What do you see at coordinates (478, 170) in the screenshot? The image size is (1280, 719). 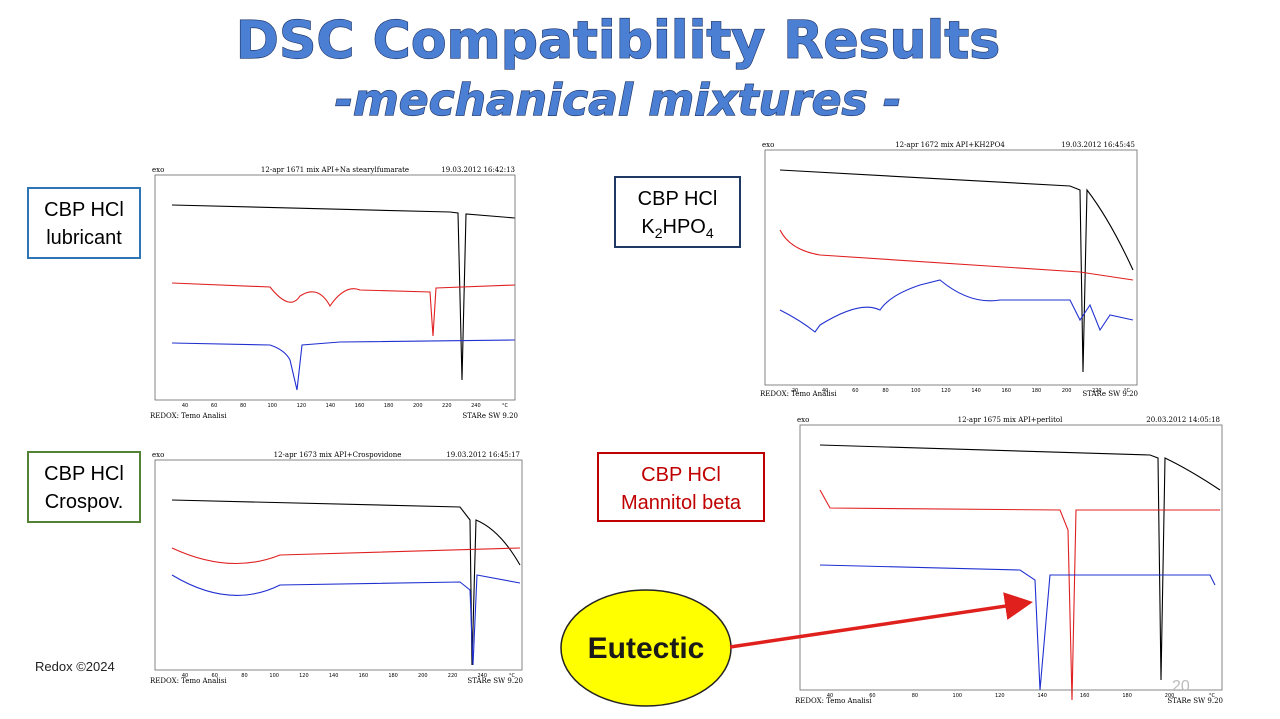 I see `plot-date: 19.03.2012 16:42:13` at bounding box center [478, 170].